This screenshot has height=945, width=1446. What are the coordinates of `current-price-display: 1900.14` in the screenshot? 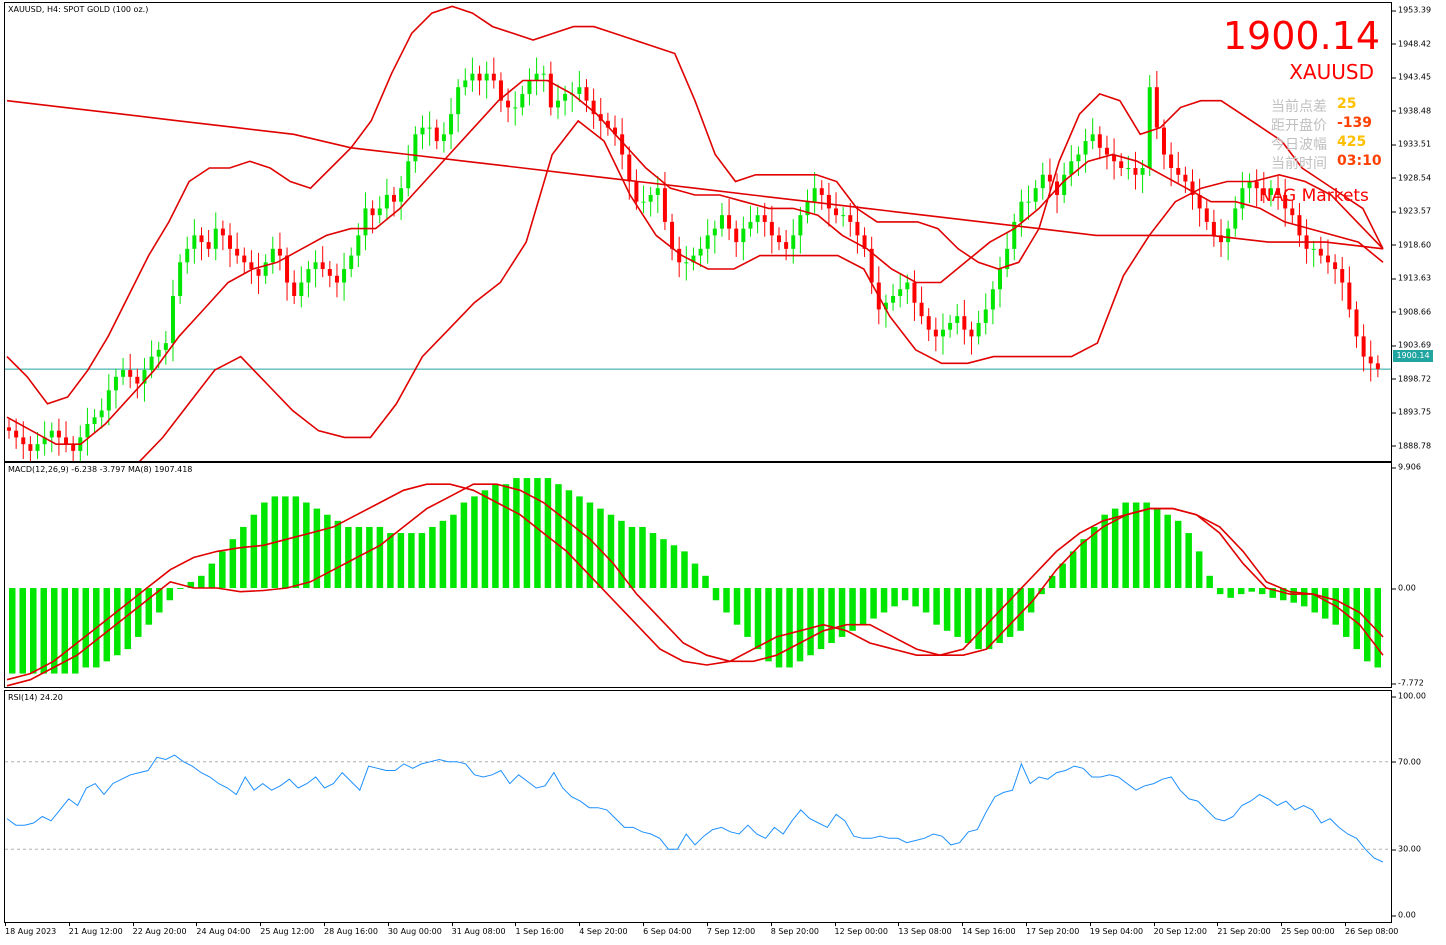 It's located at (1301, 36).